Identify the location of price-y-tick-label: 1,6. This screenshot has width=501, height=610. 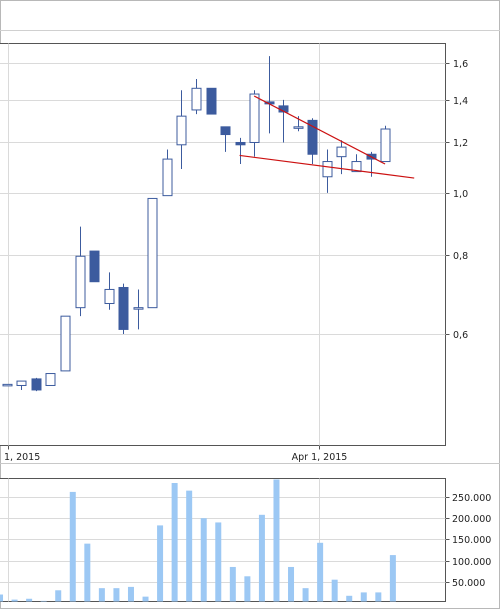
(460, 64).